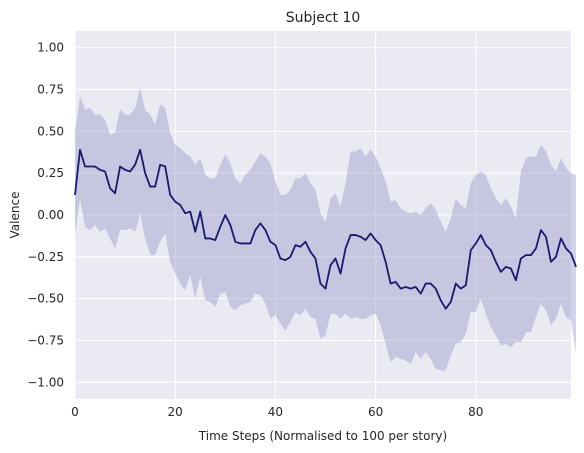 This screenshot has height=453, width=584. What do you see at coordinates (45, 340) in the screenshot?
I see `y-tick-label: −0.75` at bounding box center [45, 340].